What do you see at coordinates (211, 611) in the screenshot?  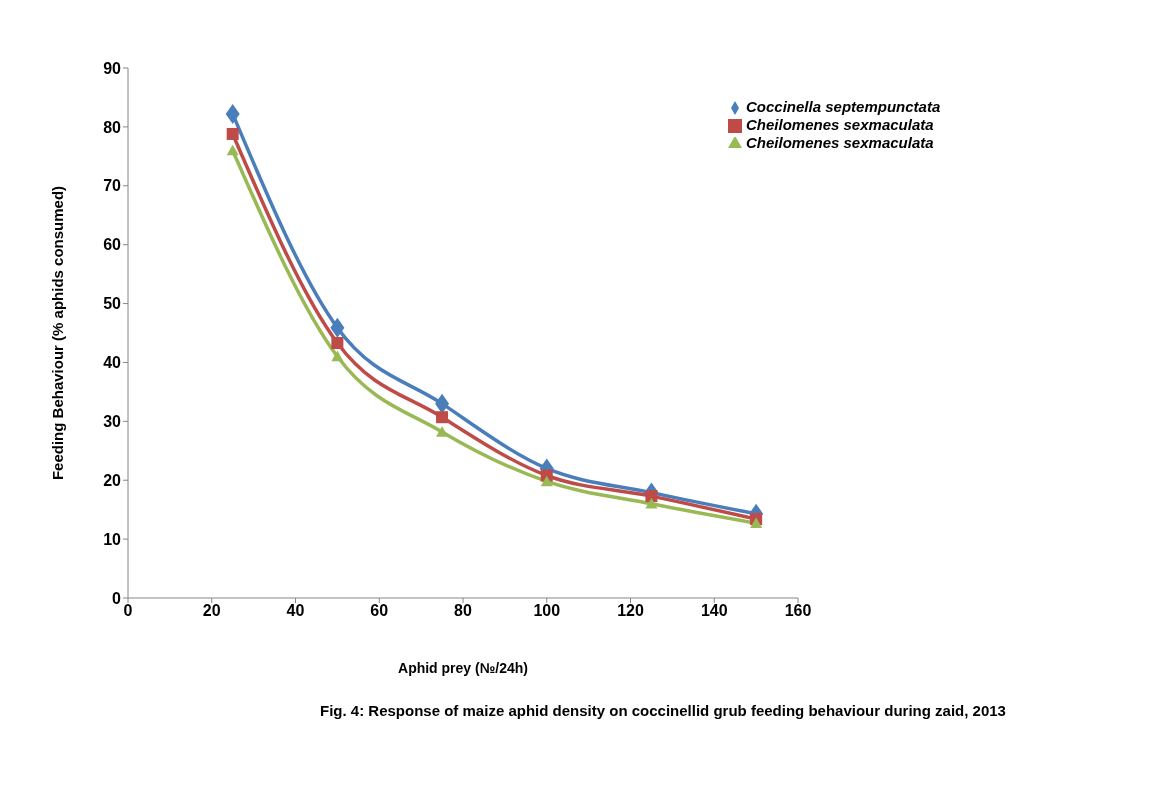 I see `x-tick-label: 20` at bounding box center [211, 611].